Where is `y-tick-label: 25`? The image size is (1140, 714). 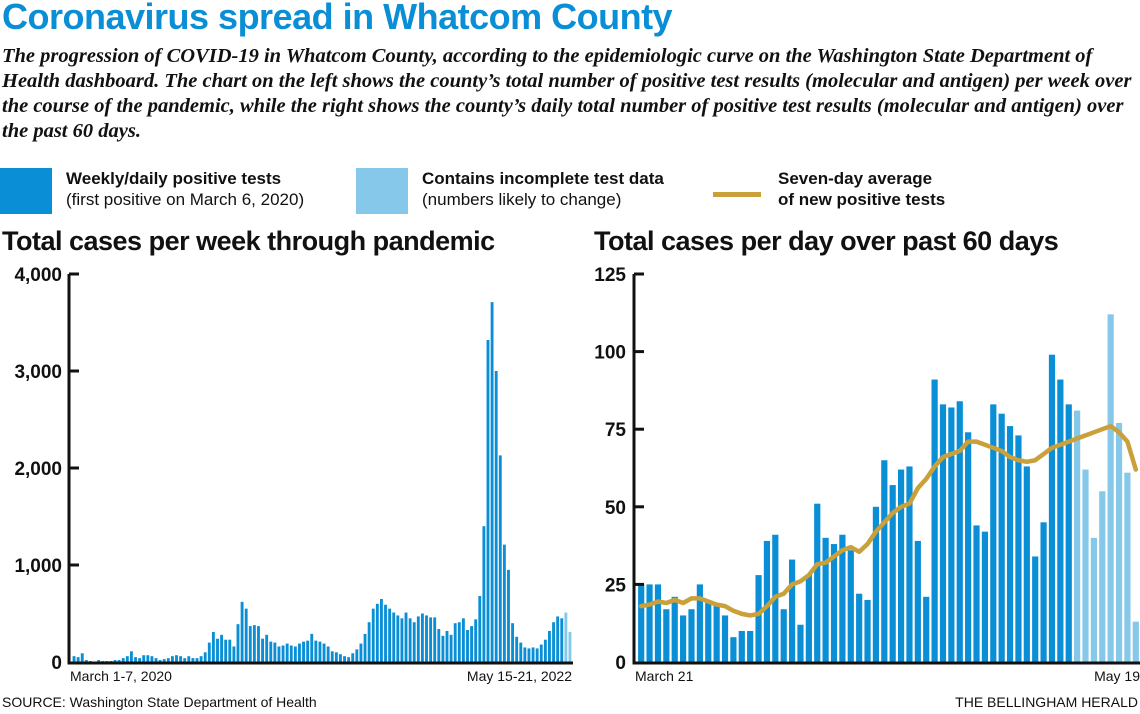
y-tick-label: 25 is located at coordinates (616, 585).